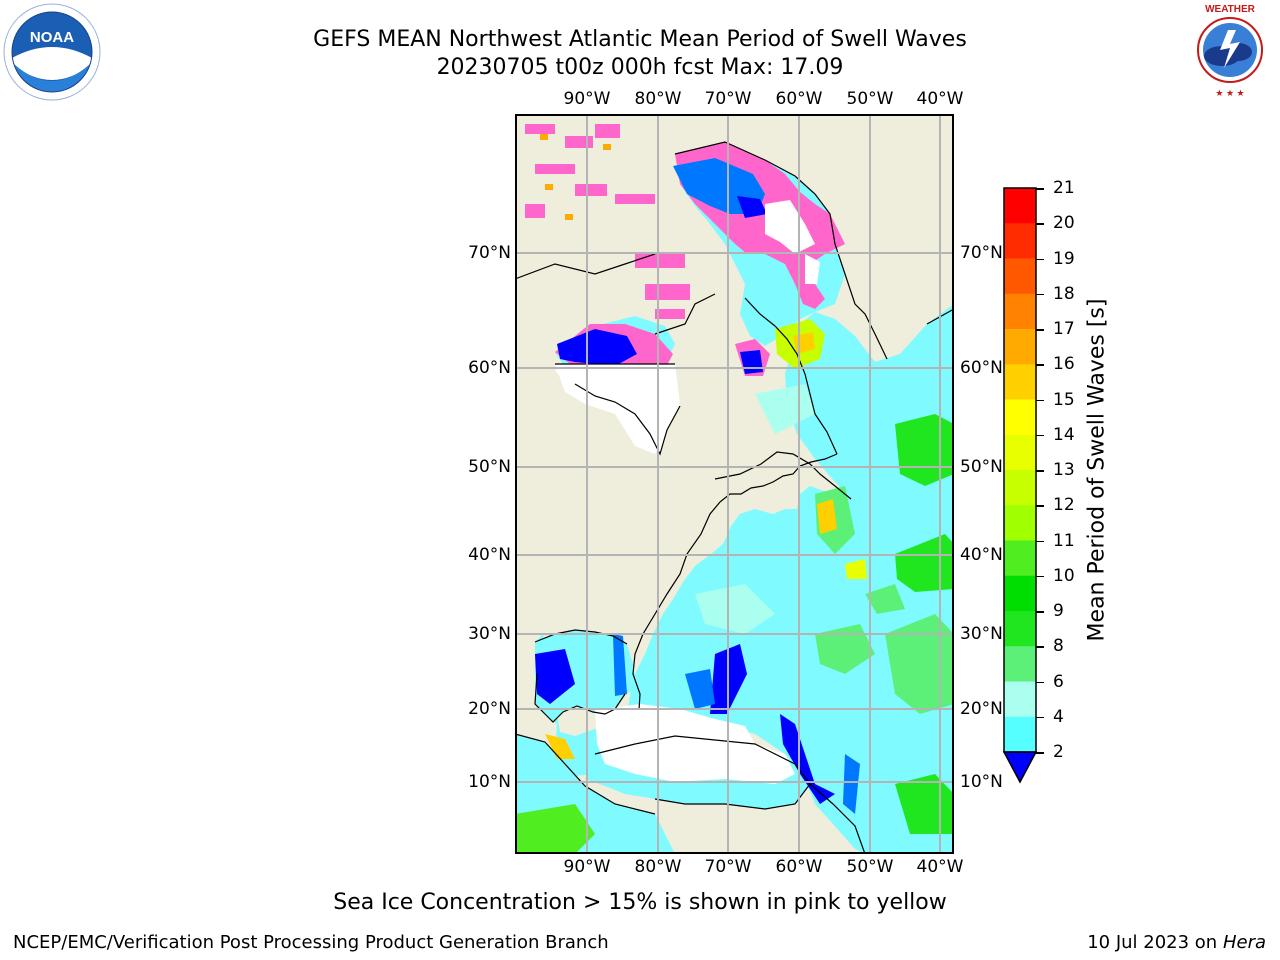 This screenshot has width=1280, height=960. Describe the element at coordinates (1230, 9) in the screenshot. I see `svg-text: WEATHER` at that location.